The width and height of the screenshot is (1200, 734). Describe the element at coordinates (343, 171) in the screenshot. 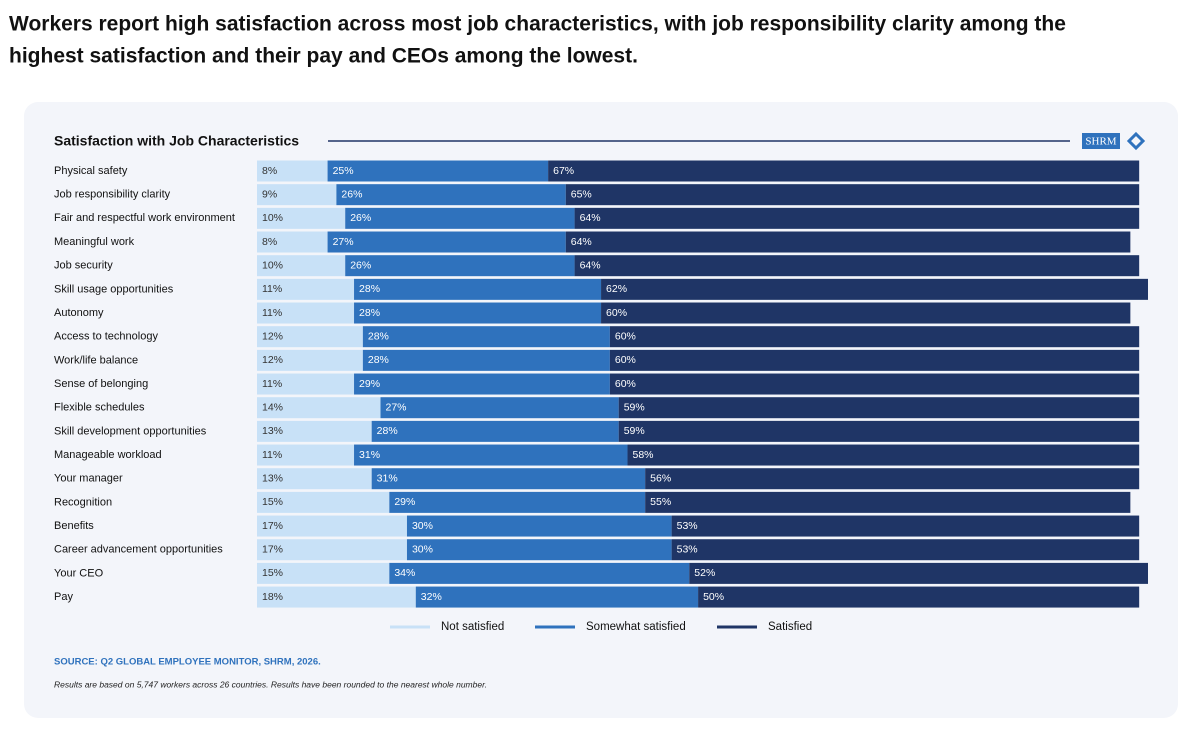

I see `value-label: 25%` at that location.